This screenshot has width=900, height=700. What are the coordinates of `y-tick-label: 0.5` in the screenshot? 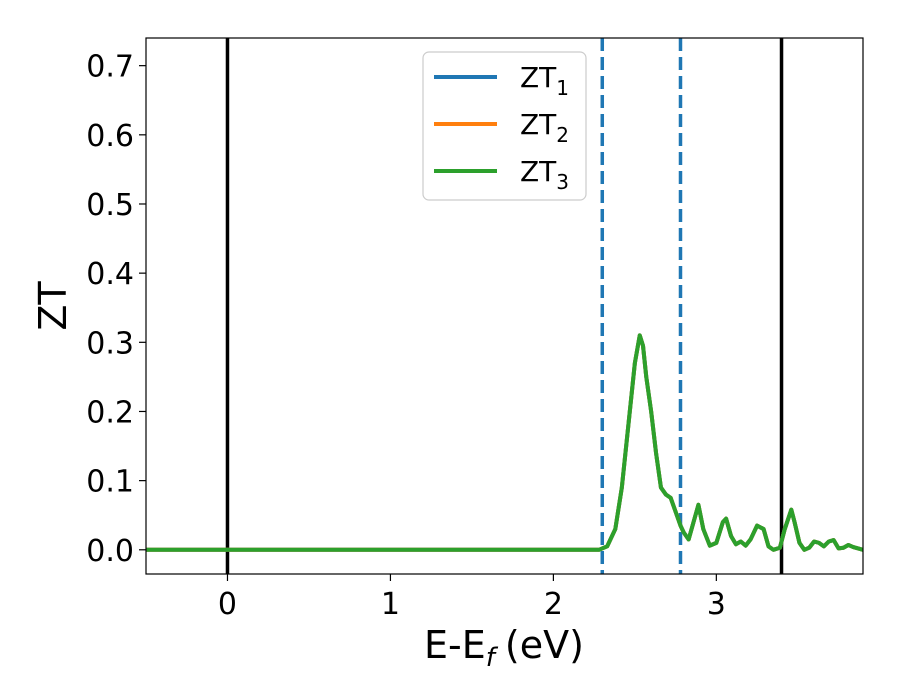 It's located at (110, 205).